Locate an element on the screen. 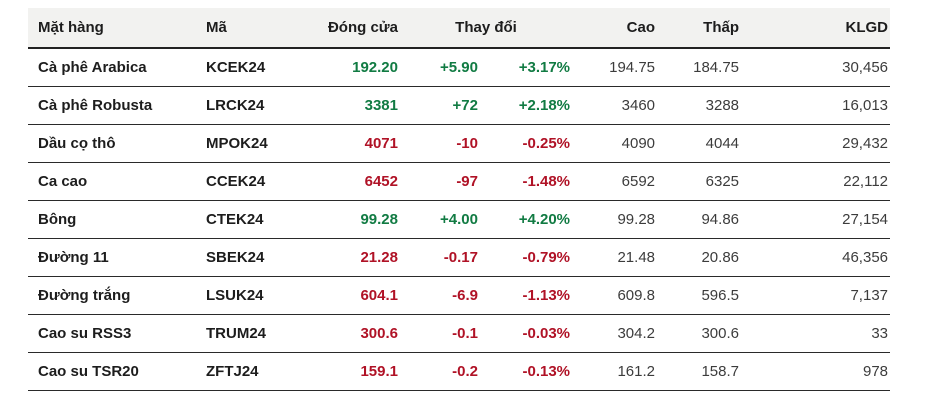  commodity-name-cell: Cao su TSR20 is located at coordinates (114, 371).